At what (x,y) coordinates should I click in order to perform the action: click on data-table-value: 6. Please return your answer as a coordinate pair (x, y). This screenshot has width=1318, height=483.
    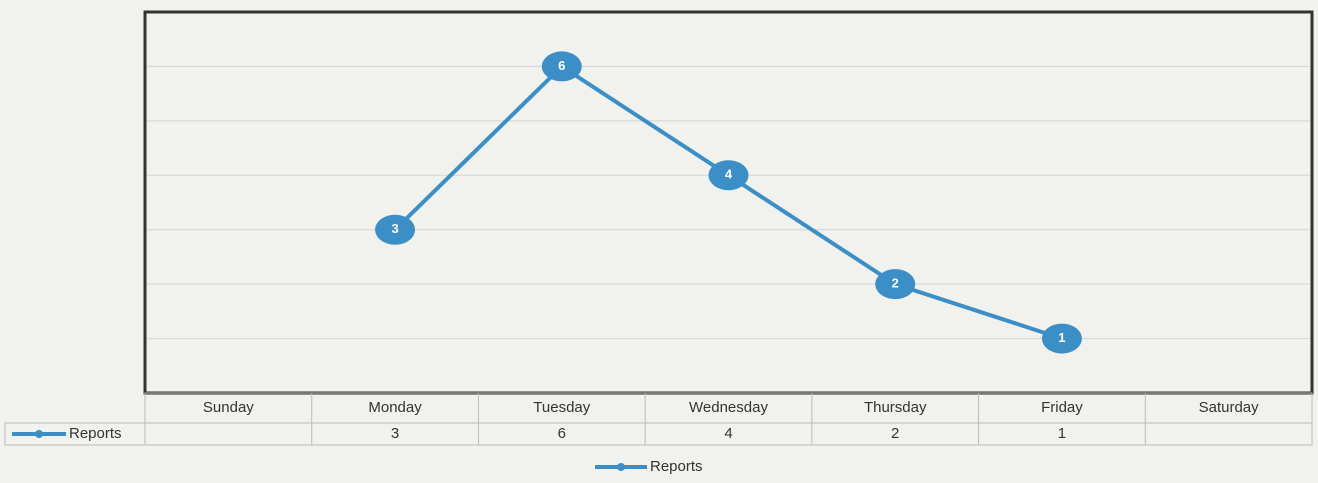
    Looking at the image, I should click on (562, 433).